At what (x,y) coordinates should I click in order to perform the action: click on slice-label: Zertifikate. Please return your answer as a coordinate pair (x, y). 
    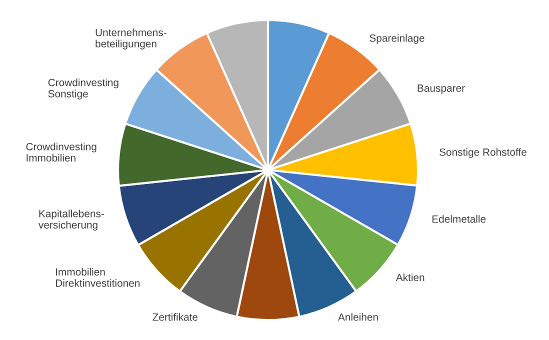
    Looking at the image, I should click on (175, 317).